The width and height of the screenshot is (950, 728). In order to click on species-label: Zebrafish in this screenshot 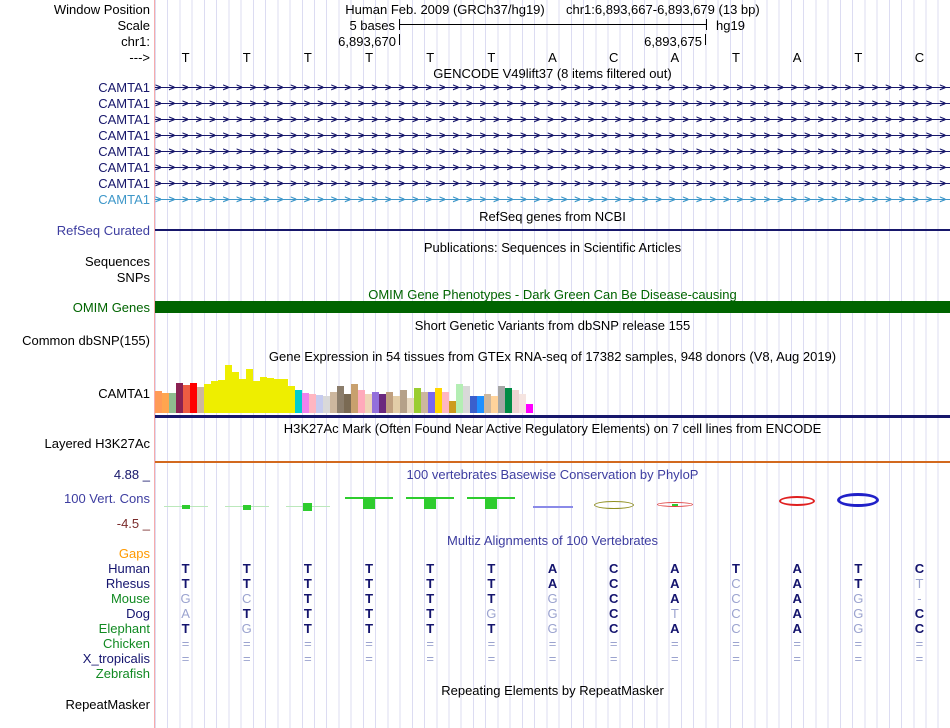, I will do `click(122, 673)`.